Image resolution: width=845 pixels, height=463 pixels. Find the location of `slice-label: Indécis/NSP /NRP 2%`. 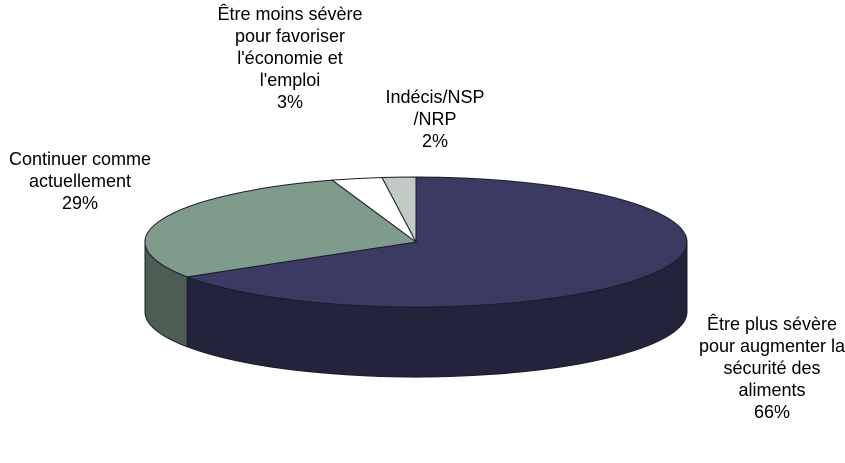

slice-label: Indécis/NSP /NRP 2% is located at coordinates (435, 119).